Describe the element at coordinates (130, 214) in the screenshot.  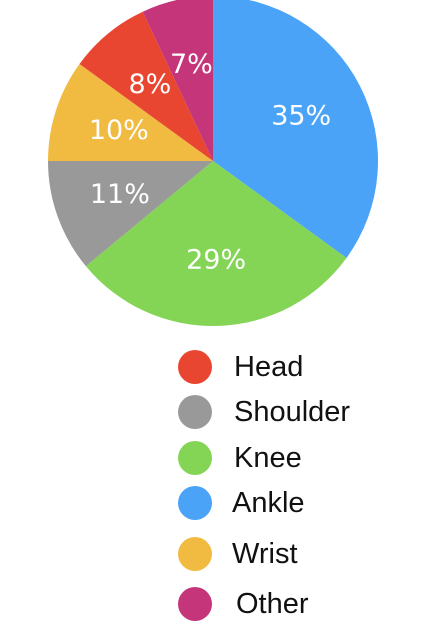
I see `pie-slice-shoulder` at that location.